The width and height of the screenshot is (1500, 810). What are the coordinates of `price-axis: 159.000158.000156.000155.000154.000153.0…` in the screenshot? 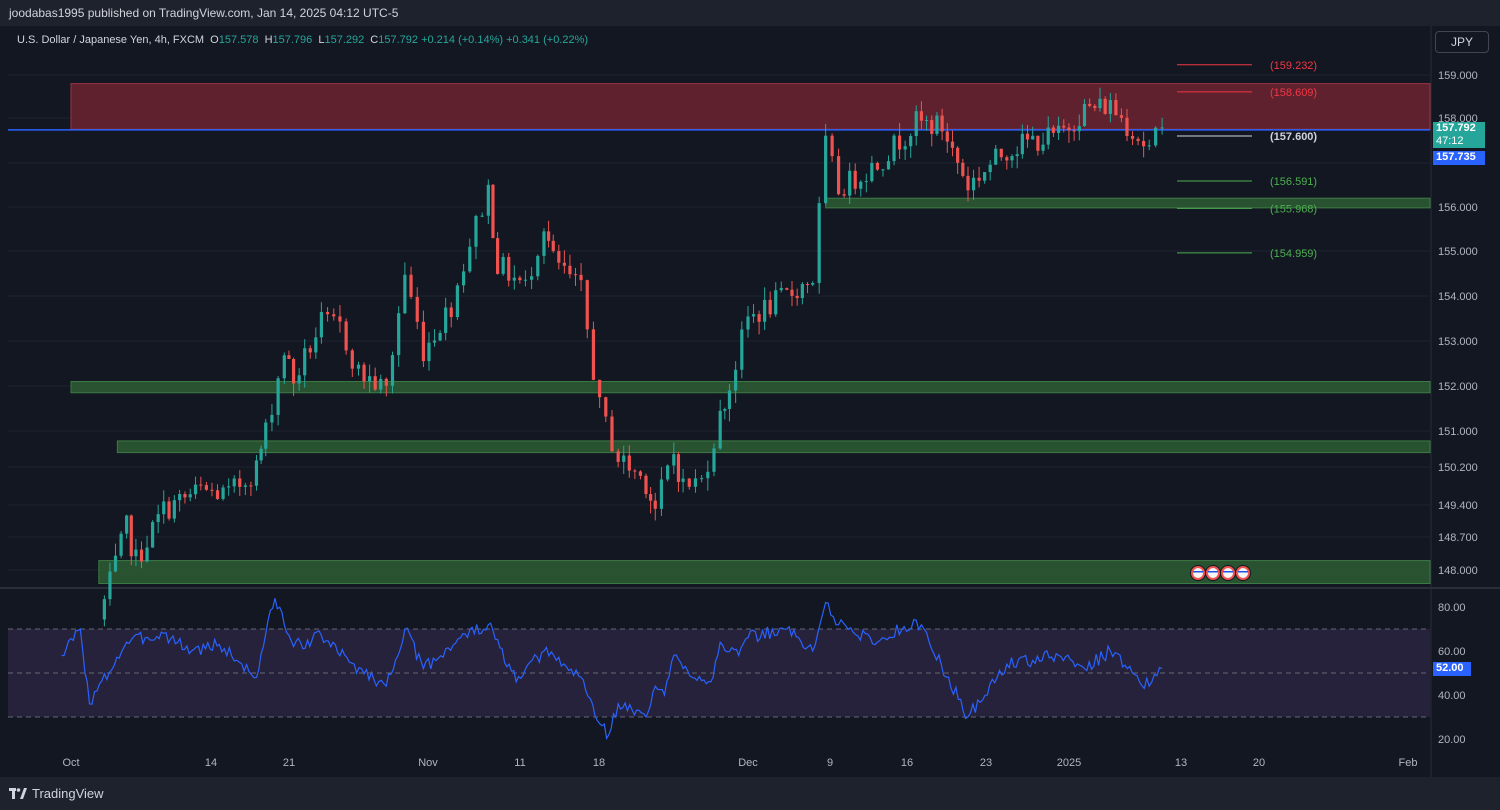 It's located at (1454, 401).